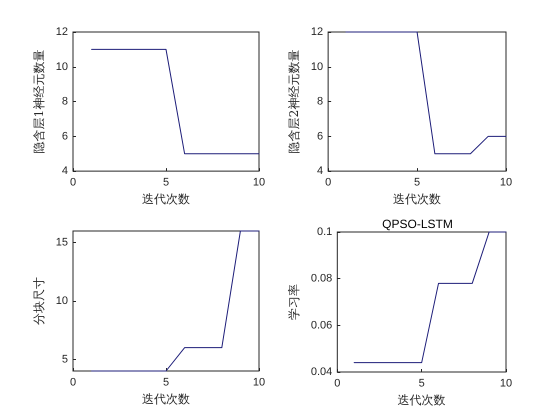 The height and width of the screenshot is (420, 560). Describe the element at coordinates (62, 242) in the screenshot. I see `y-tick-label: 15` at that location.